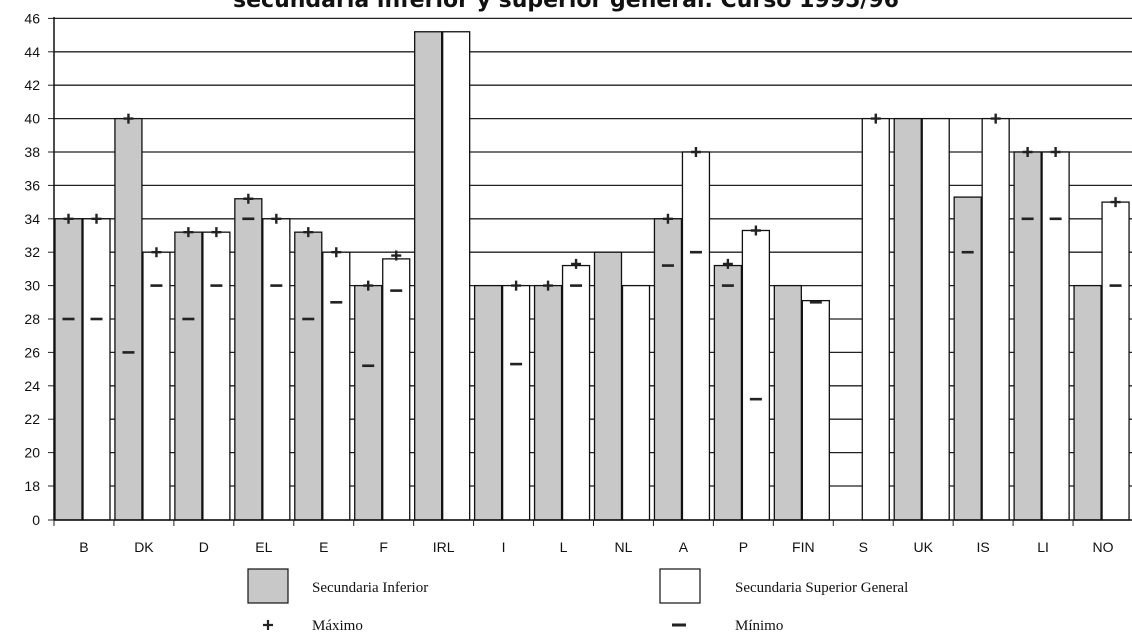  I want to click on y-tick-label: 34, so click(32, 219).